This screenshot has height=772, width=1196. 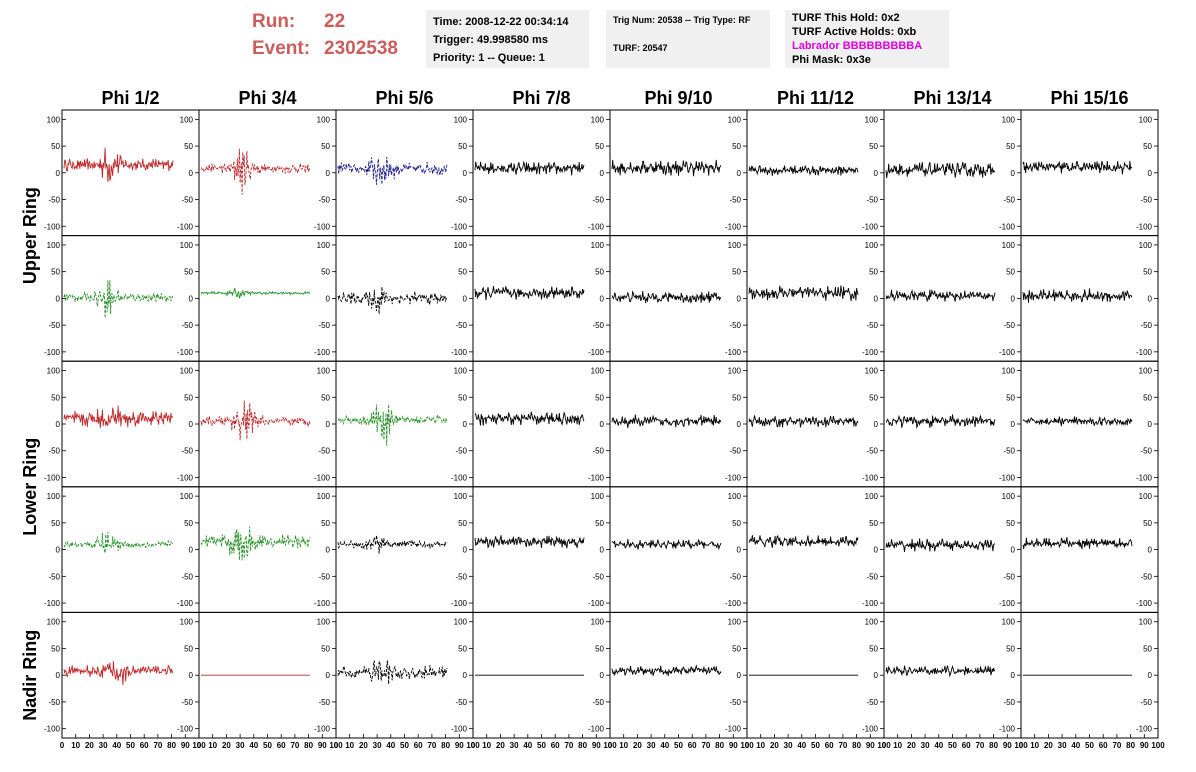 I want to click on run-event-block: Run: 22 Event: 2302538, so click(x=325, y=35).